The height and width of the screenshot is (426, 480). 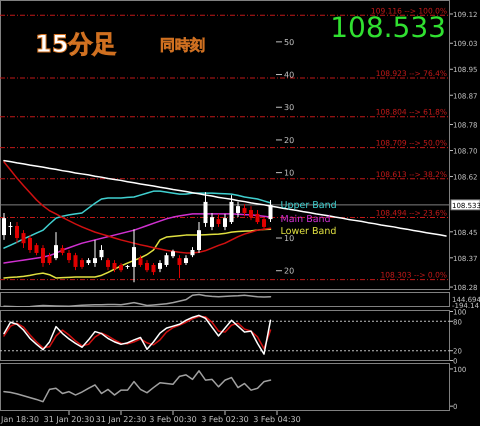 What do you see at coordinates (19, 419) in the screenshot?
I see `text: Jan 18:30` at bounding box center [19, 419].